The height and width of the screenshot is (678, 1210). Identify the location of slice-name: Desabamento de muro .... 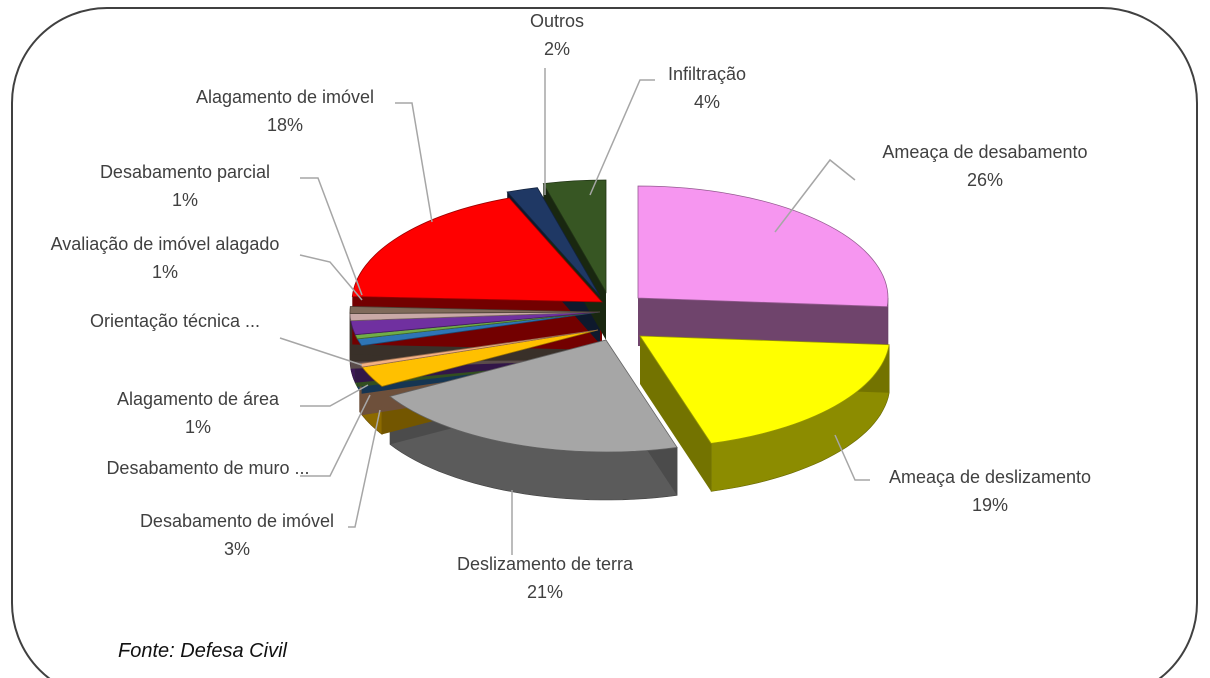
(207, 468).